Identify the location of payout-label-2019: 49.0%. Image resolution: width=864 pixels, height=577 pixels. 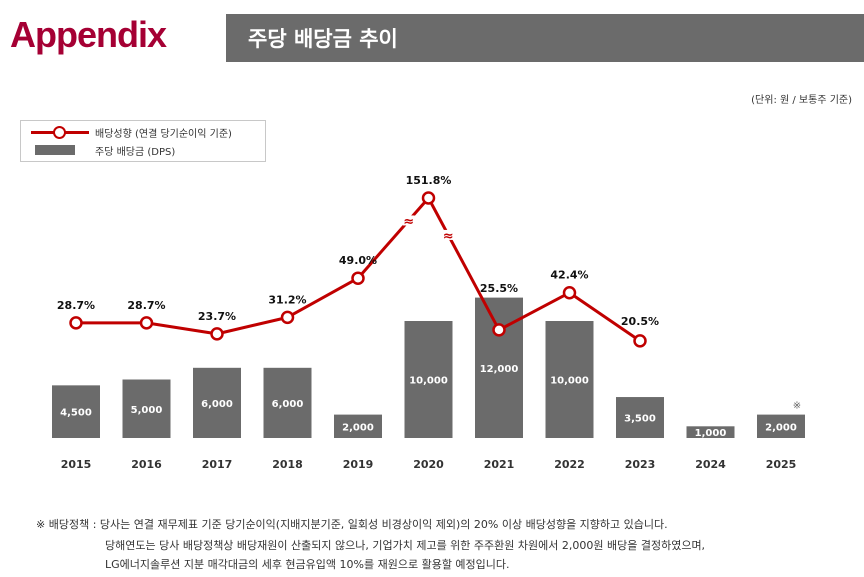
(358, 260).